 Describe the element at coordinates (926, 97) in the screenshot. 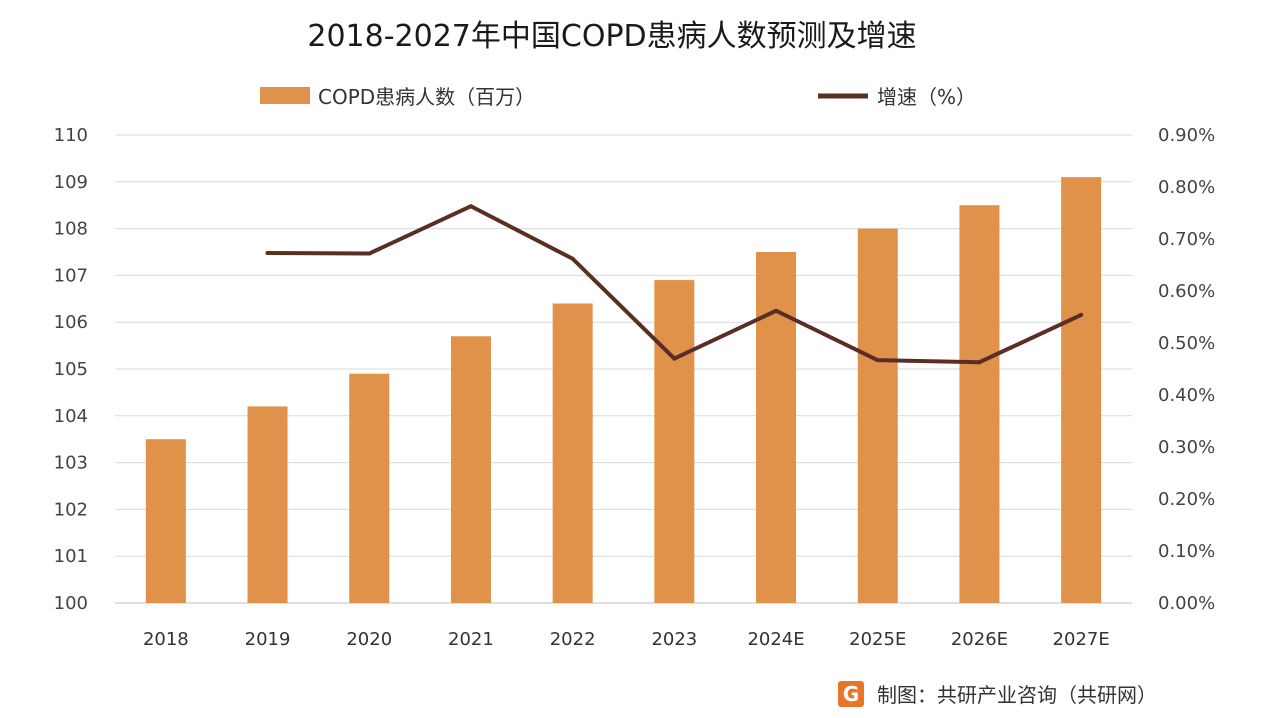

I see `legend-line-label: 增速（%）` at that location.